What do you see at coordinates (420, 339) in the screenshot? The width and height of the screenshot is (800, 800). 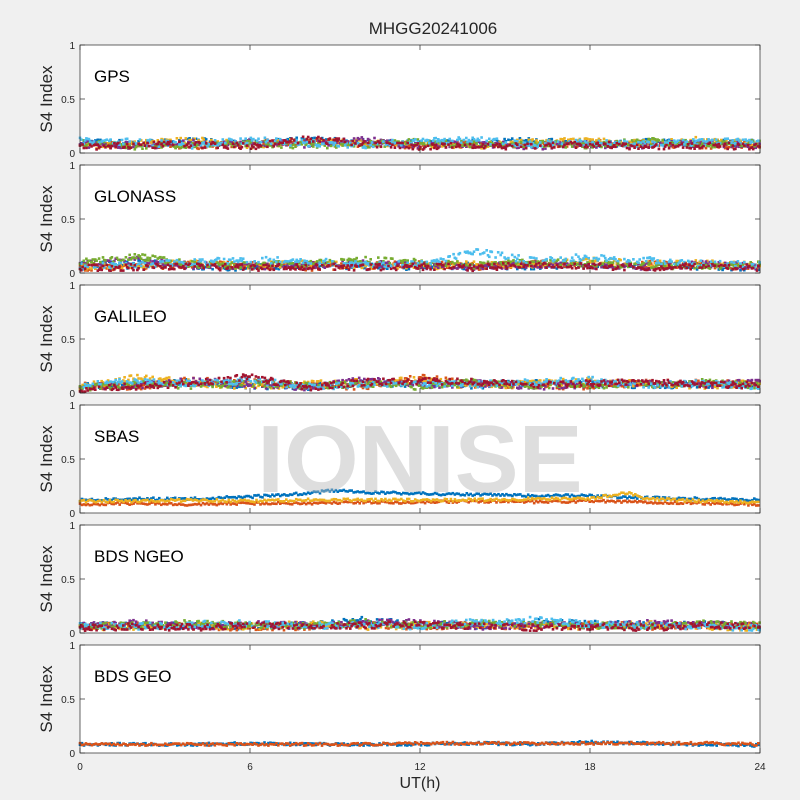 I see `plot-area` at bounding box center [420, 339].